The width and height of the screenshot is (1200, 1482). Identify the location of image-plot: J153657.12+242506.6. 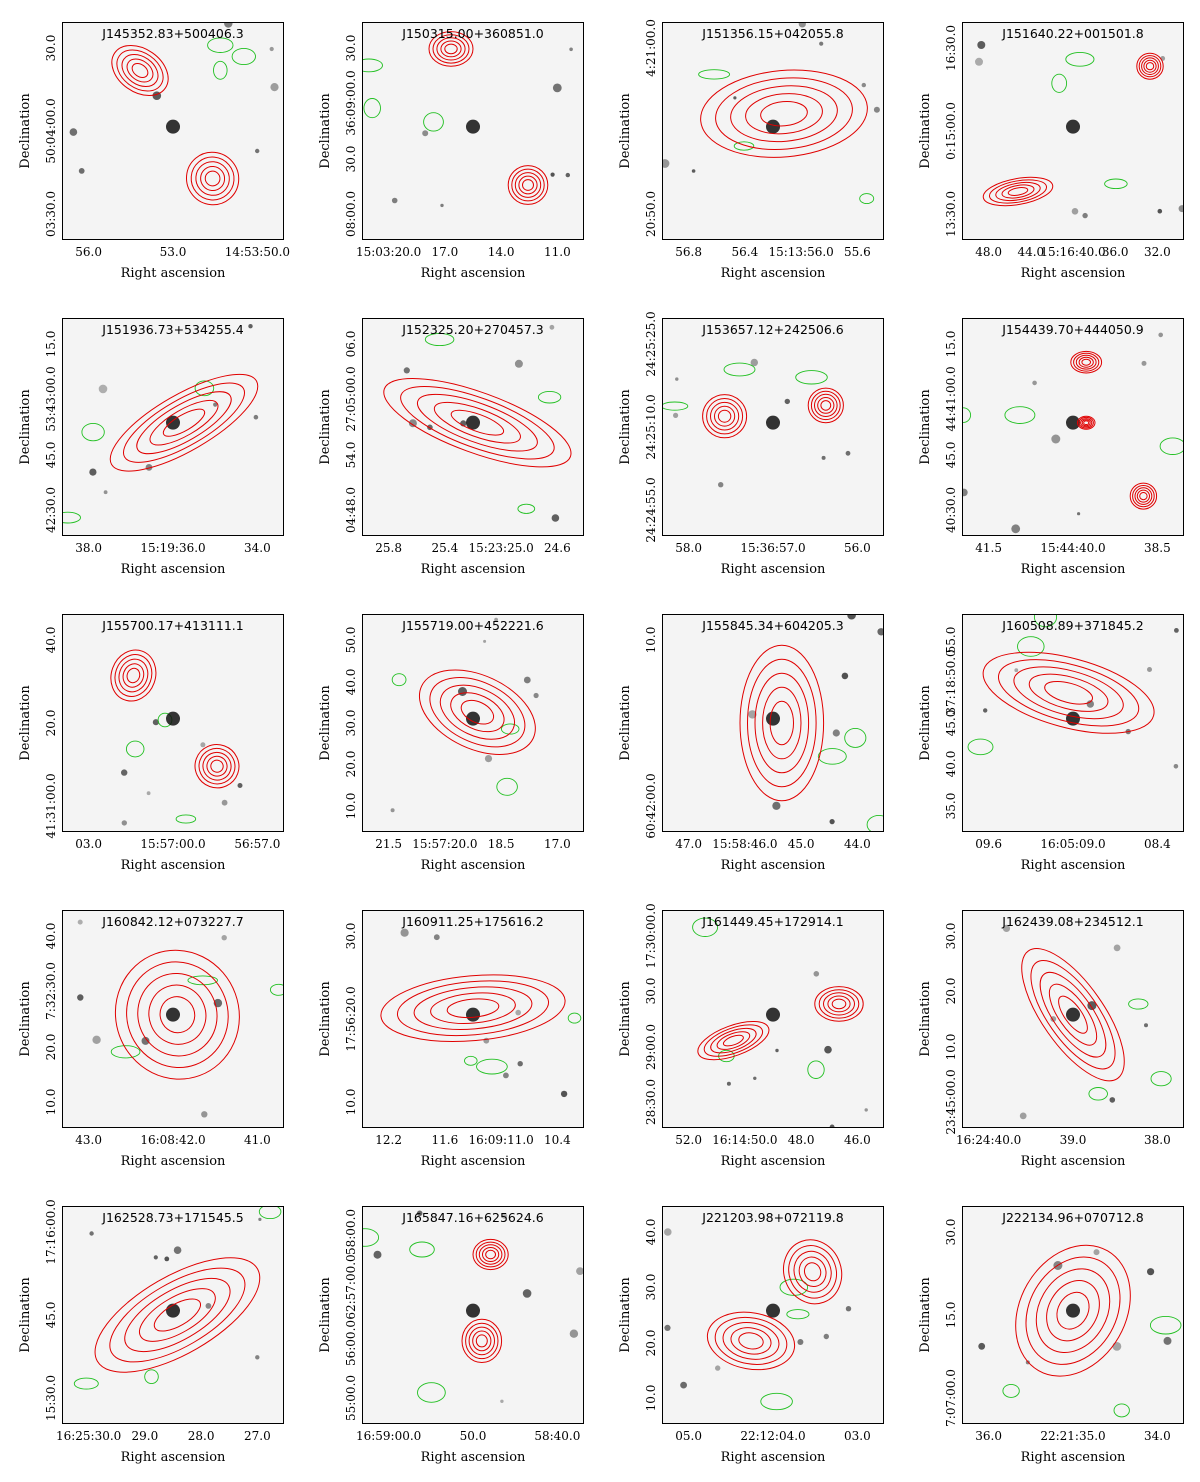
(773, 427).